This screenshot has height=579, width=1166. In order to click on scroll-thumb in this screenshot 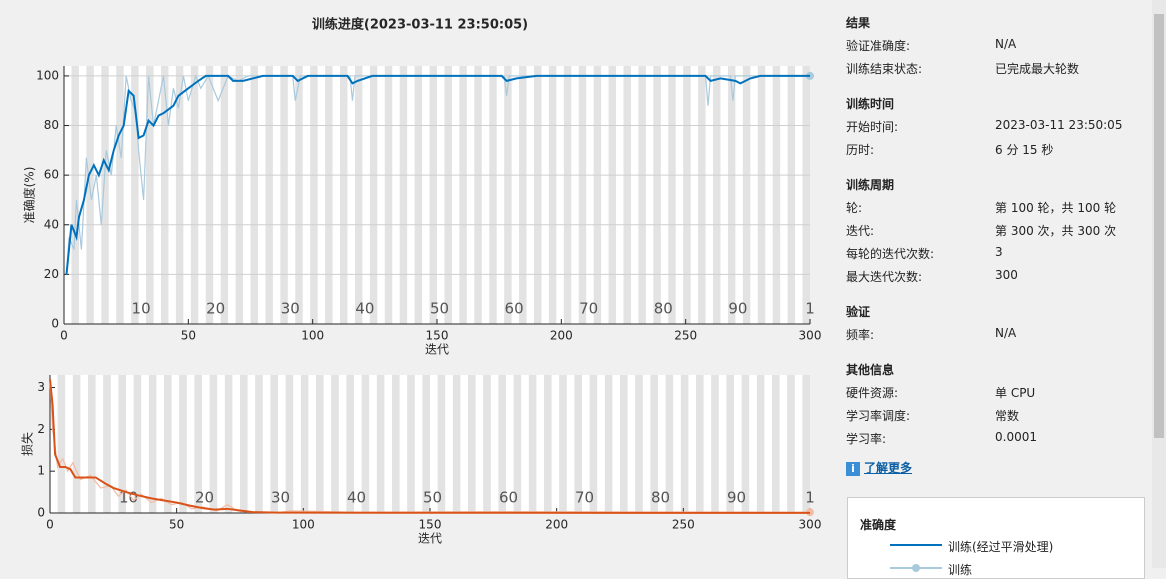, I will do `click(1159, 226)`.